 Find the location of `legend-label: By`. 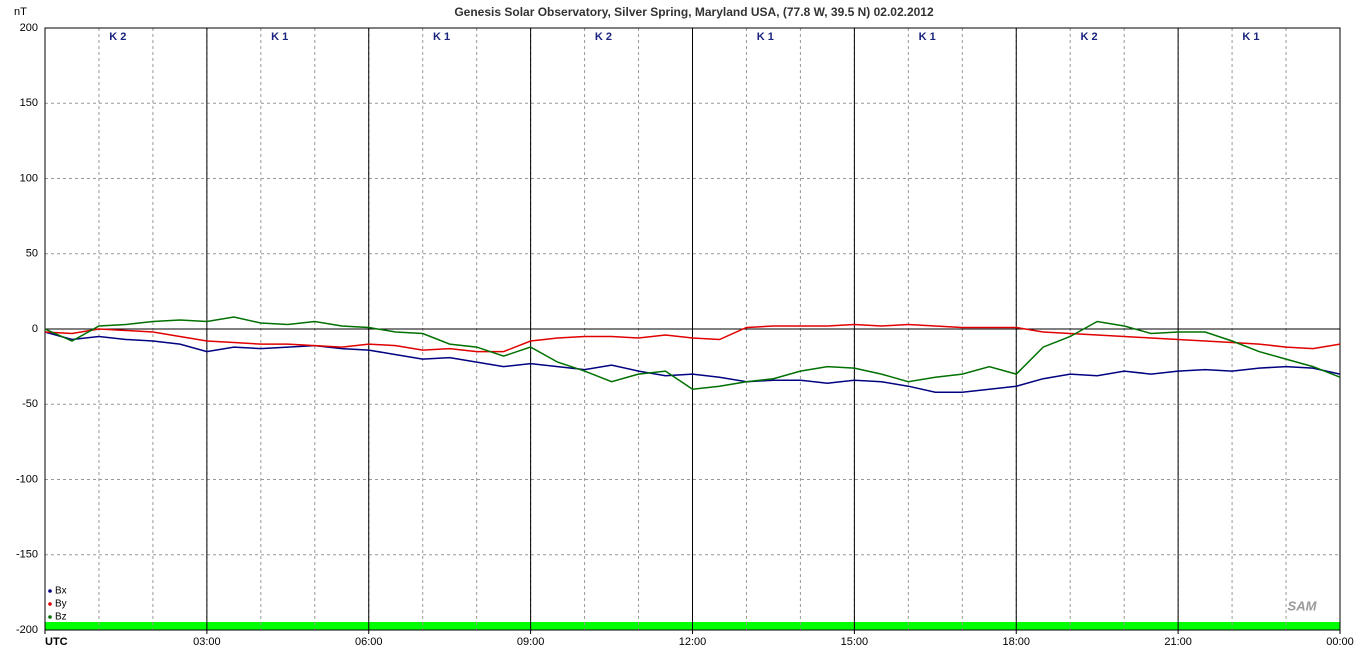

legend-label: By is located at coordinates (61, 604).